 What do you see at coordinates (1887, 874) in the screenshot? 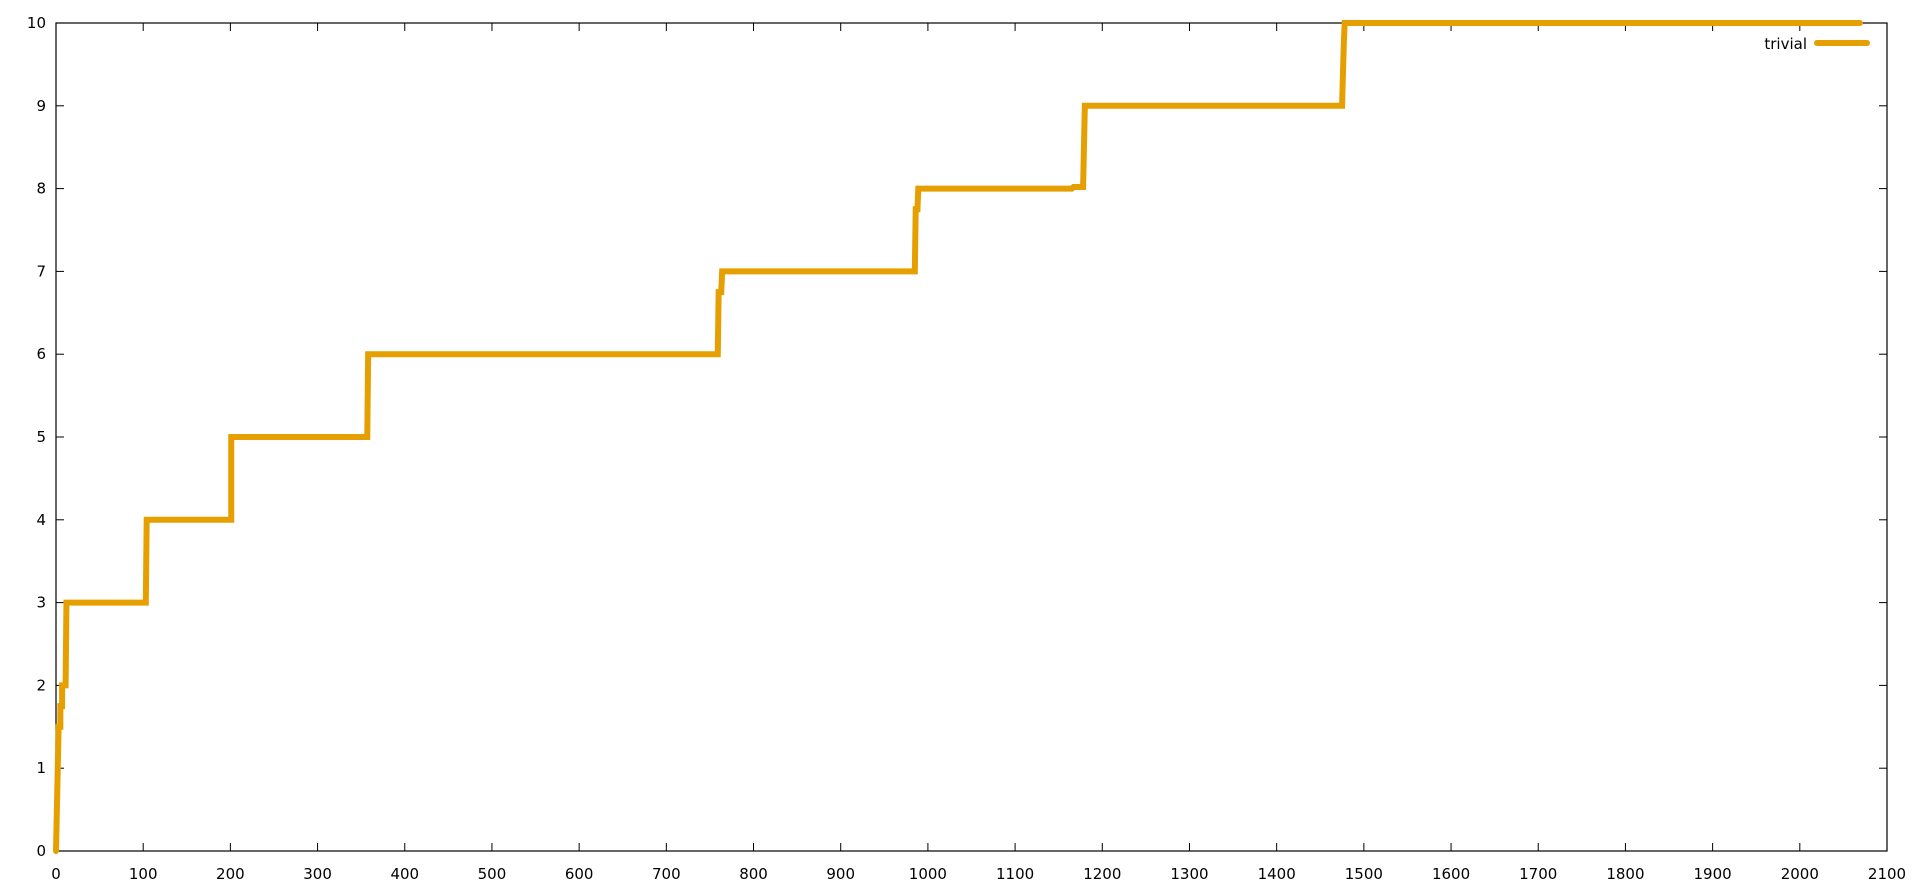
I see `x-tick-label: 2100` at bounding box center [1887, 874].